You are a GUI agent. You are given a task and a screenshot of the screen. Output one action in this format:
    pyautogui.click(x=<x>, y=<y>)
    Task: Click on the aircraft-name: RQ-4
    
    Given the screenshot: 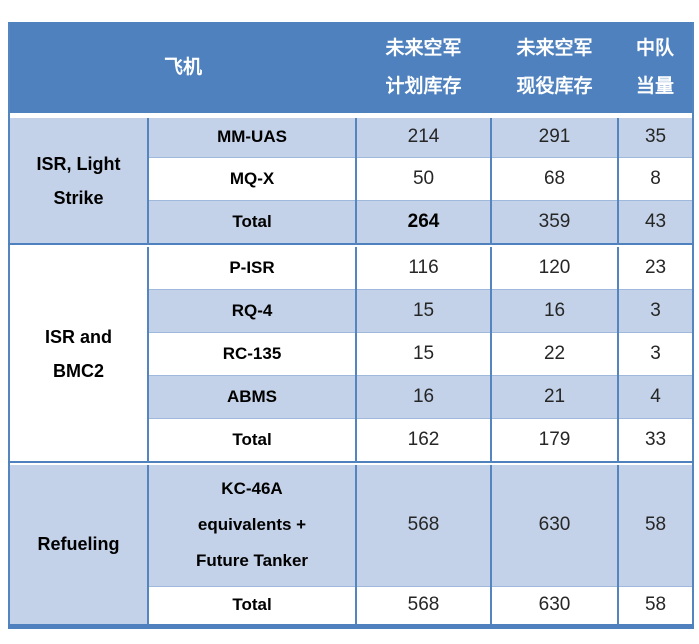 What is the action you would take?
    pyautogui.click(x=251, y=310)
    